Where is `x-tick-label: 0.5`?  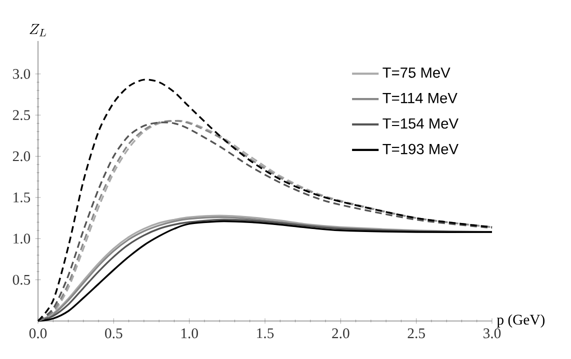
x-tick-label: 0.5 is located at coordinates (113, 333).